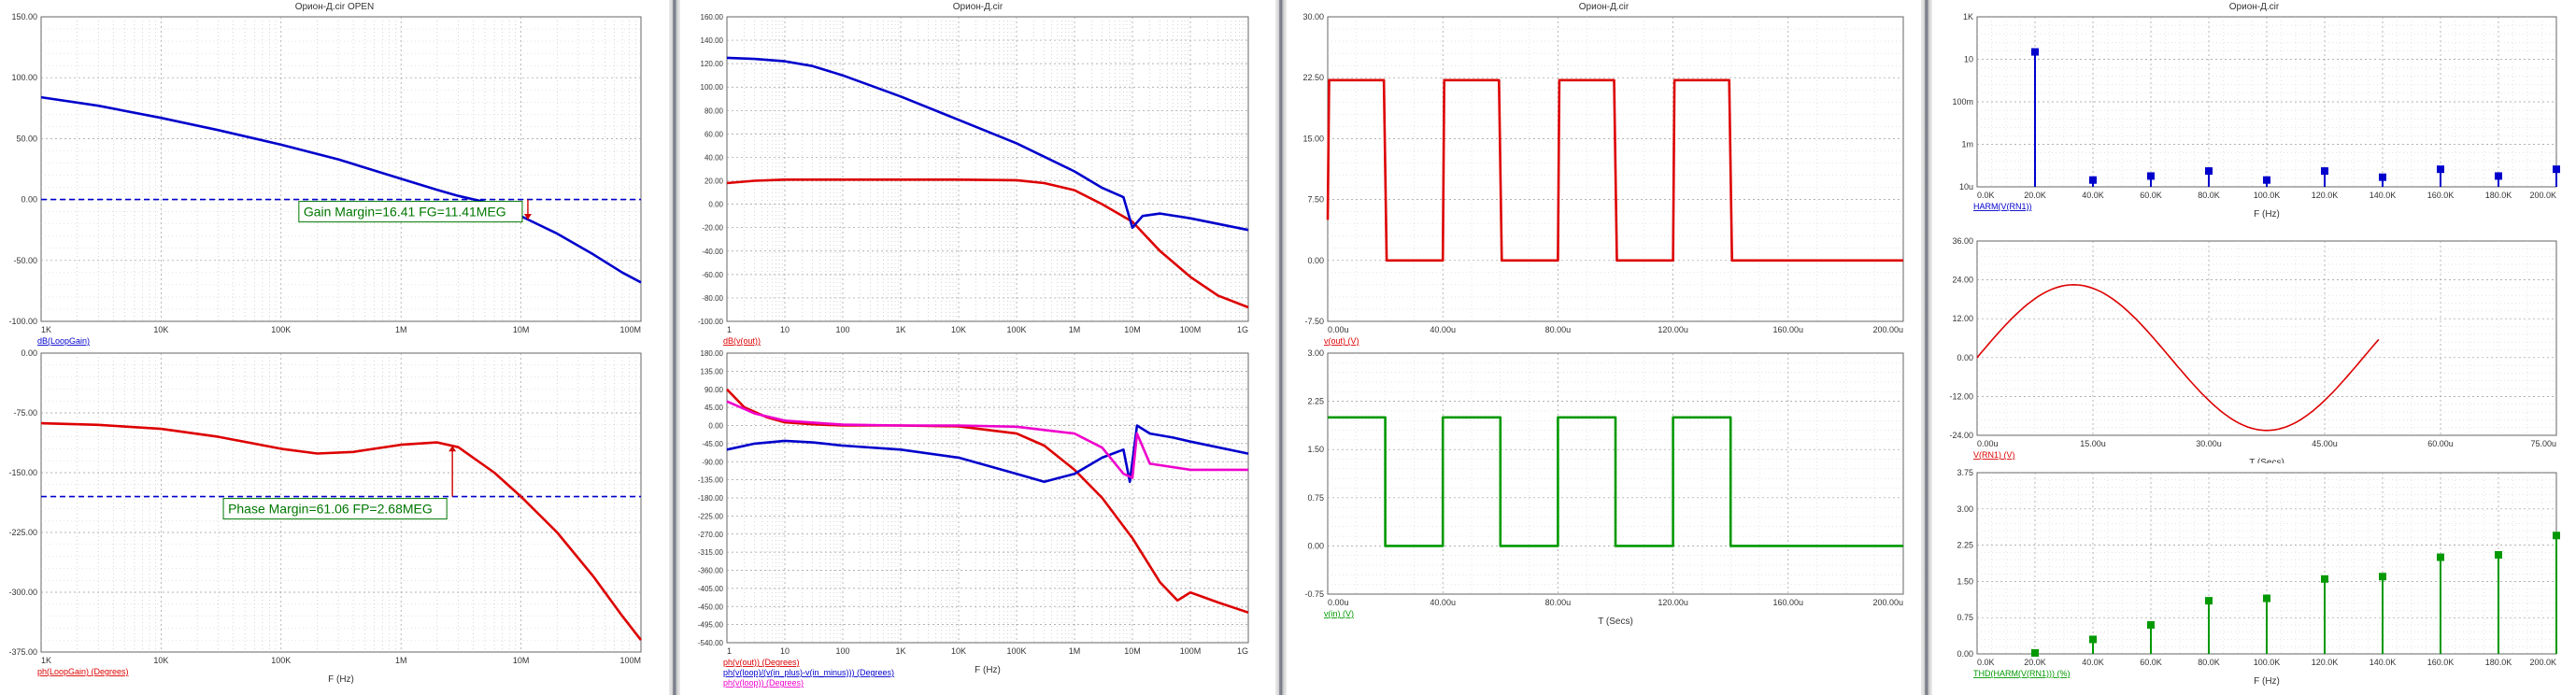  I want to click on legend-label: THD(HARM(V(RN1))) (%), so click(2021, 674).